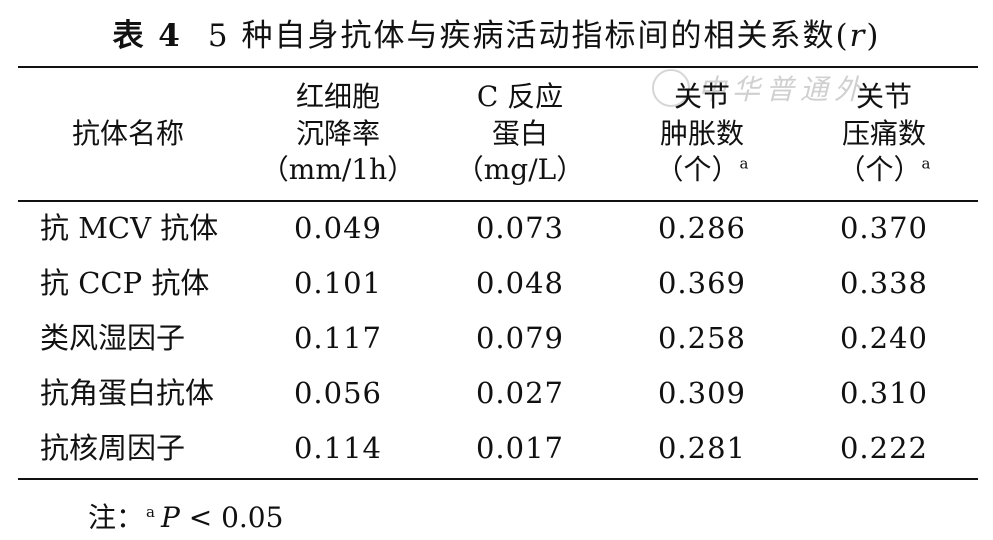 This screenshot has height=540, width=993. I want to click on table-title-close: ), so click(873, 36).